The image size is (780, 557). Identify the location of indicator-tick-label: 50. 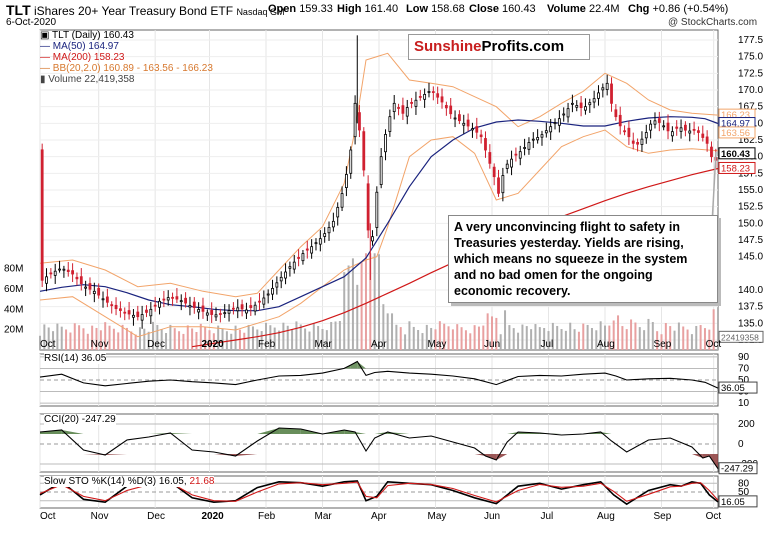
(744, 380).